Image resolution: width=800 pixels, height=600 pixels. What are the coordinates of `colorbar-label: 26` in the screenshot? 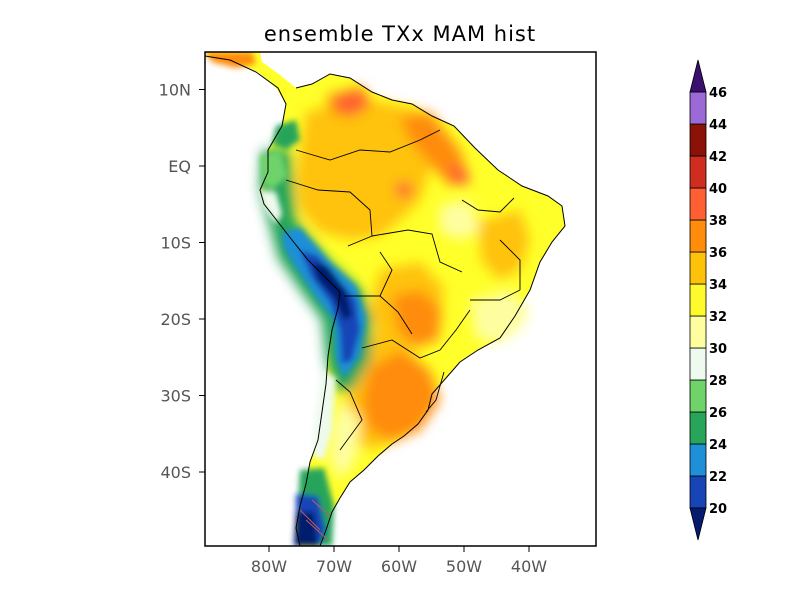 It's located at (718, 413).